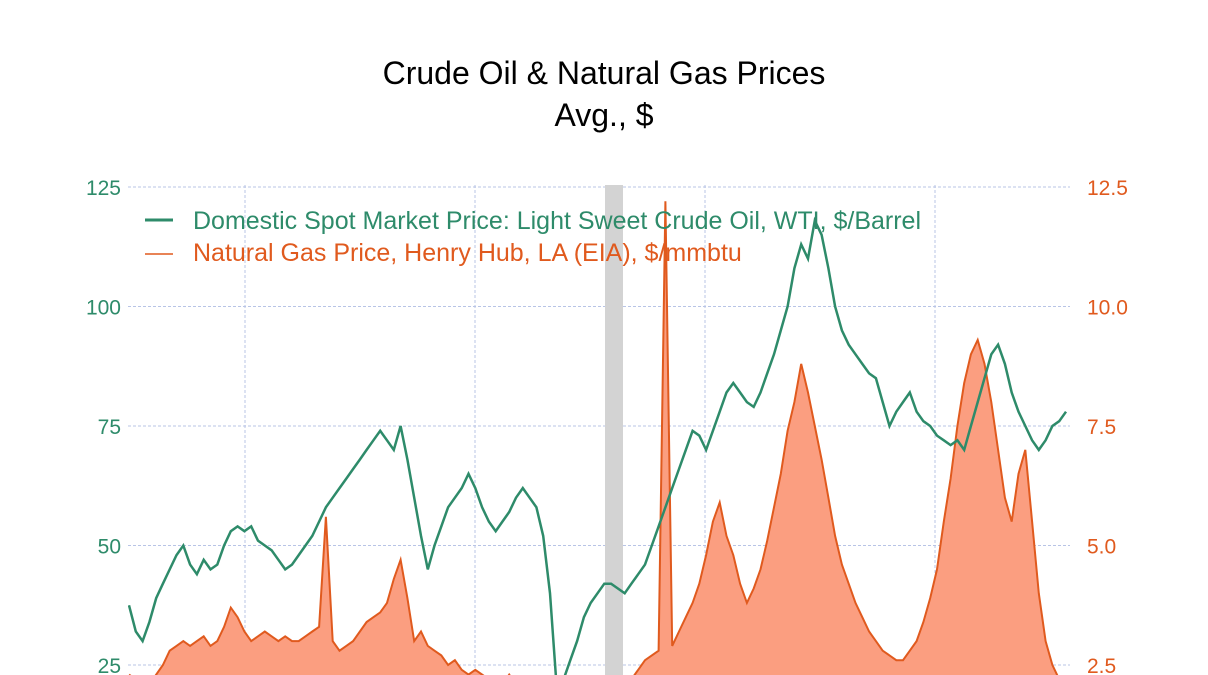 The width and height of the screenshot is (1208, 675). I want to click on right-tick-label: 7.5, so click(1101, 427).